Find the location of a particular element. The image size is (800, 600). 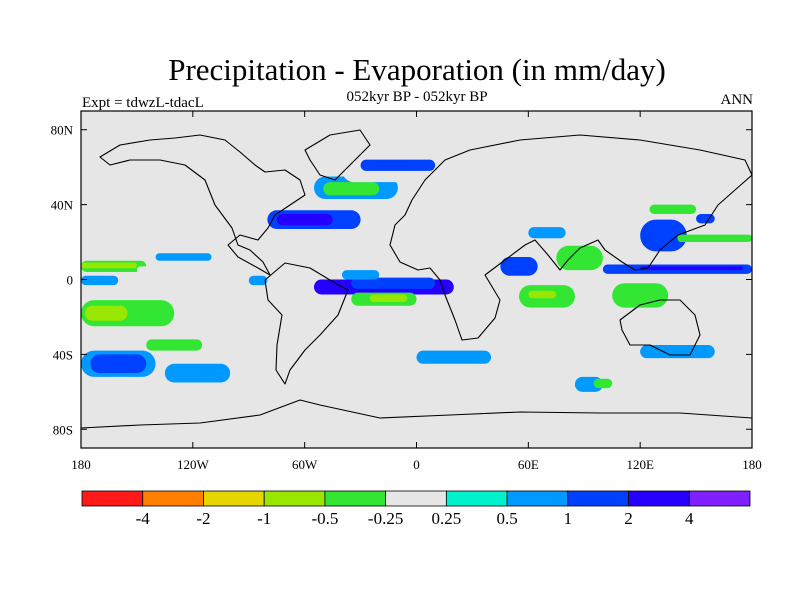

coastline-south-america is located at coordinates (306, 323).